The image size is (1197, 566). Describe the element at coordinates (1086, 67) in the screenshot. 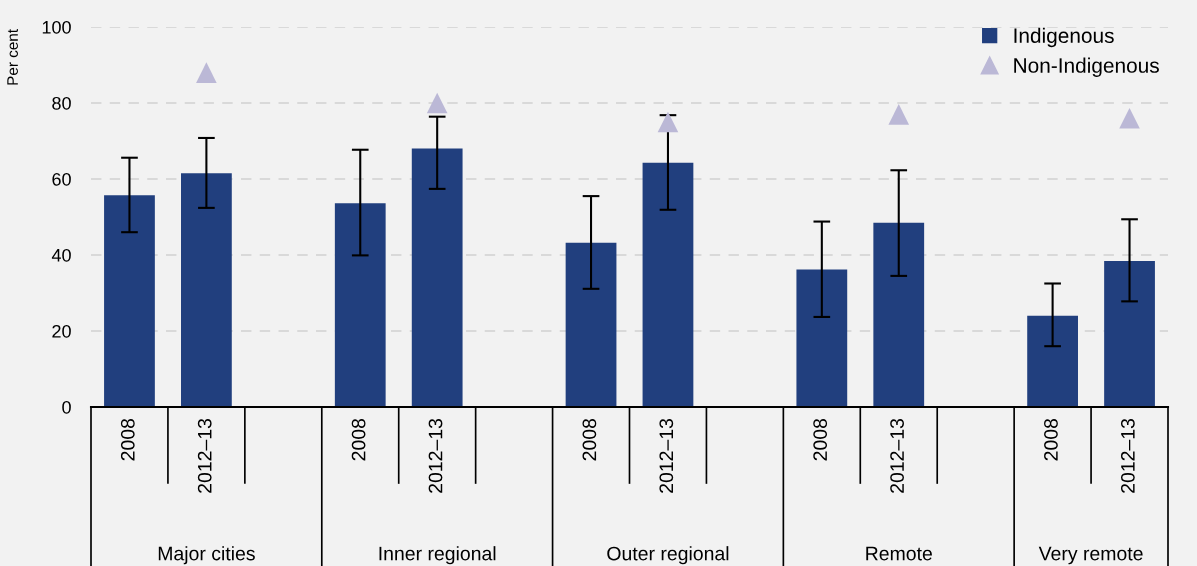

I see `legend-label: Non-Indigenous` at that location.